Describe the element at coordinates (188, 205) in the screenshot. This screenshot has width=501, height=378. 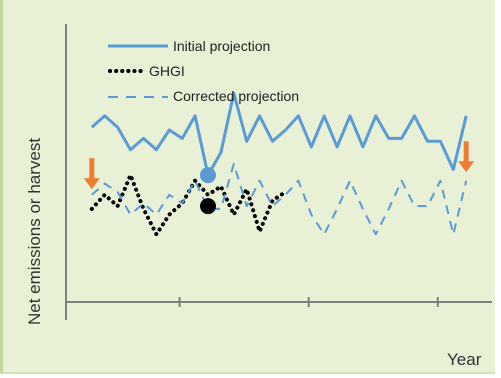
I see `series-line-ghgi` at that location.